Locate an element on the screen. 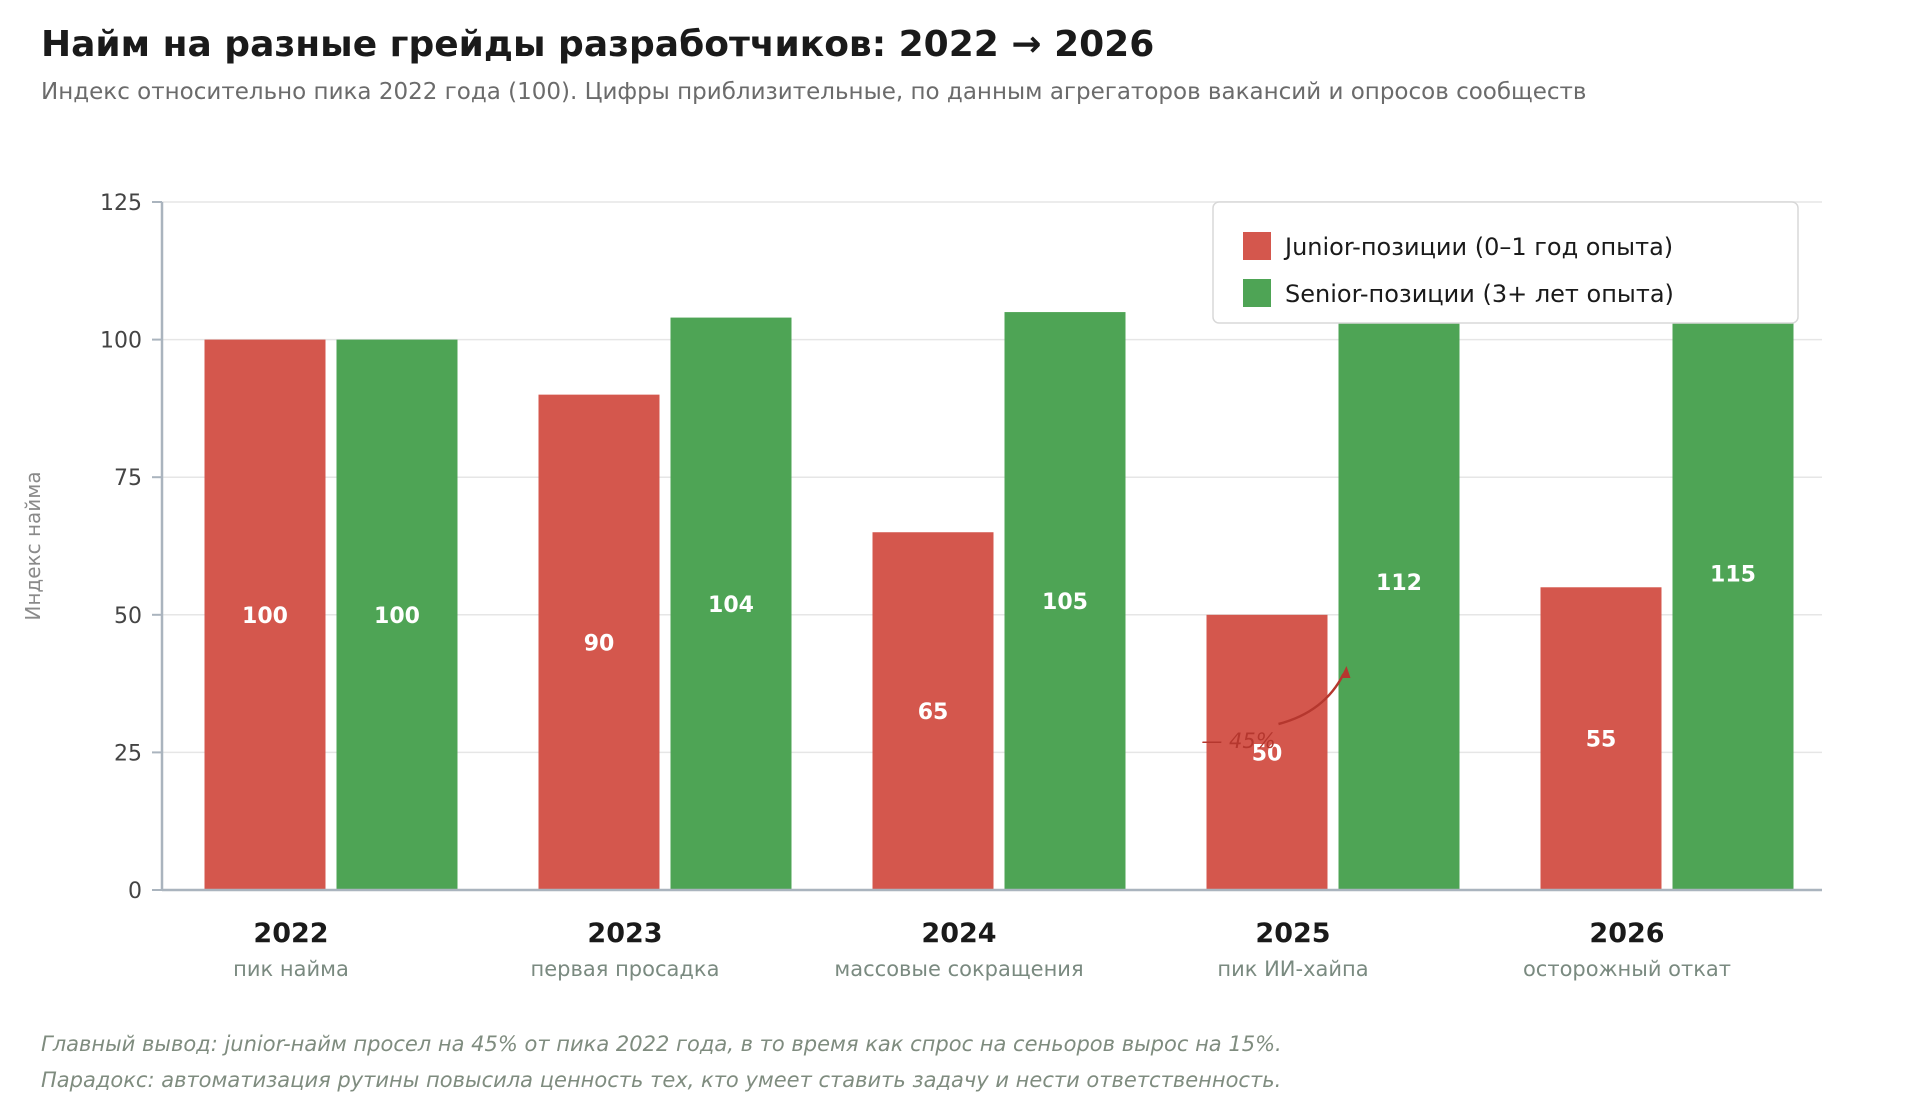 This screenshot has height=1120, width=1920. x-tick-label: 2025 is located at coordinates (1292, 933).